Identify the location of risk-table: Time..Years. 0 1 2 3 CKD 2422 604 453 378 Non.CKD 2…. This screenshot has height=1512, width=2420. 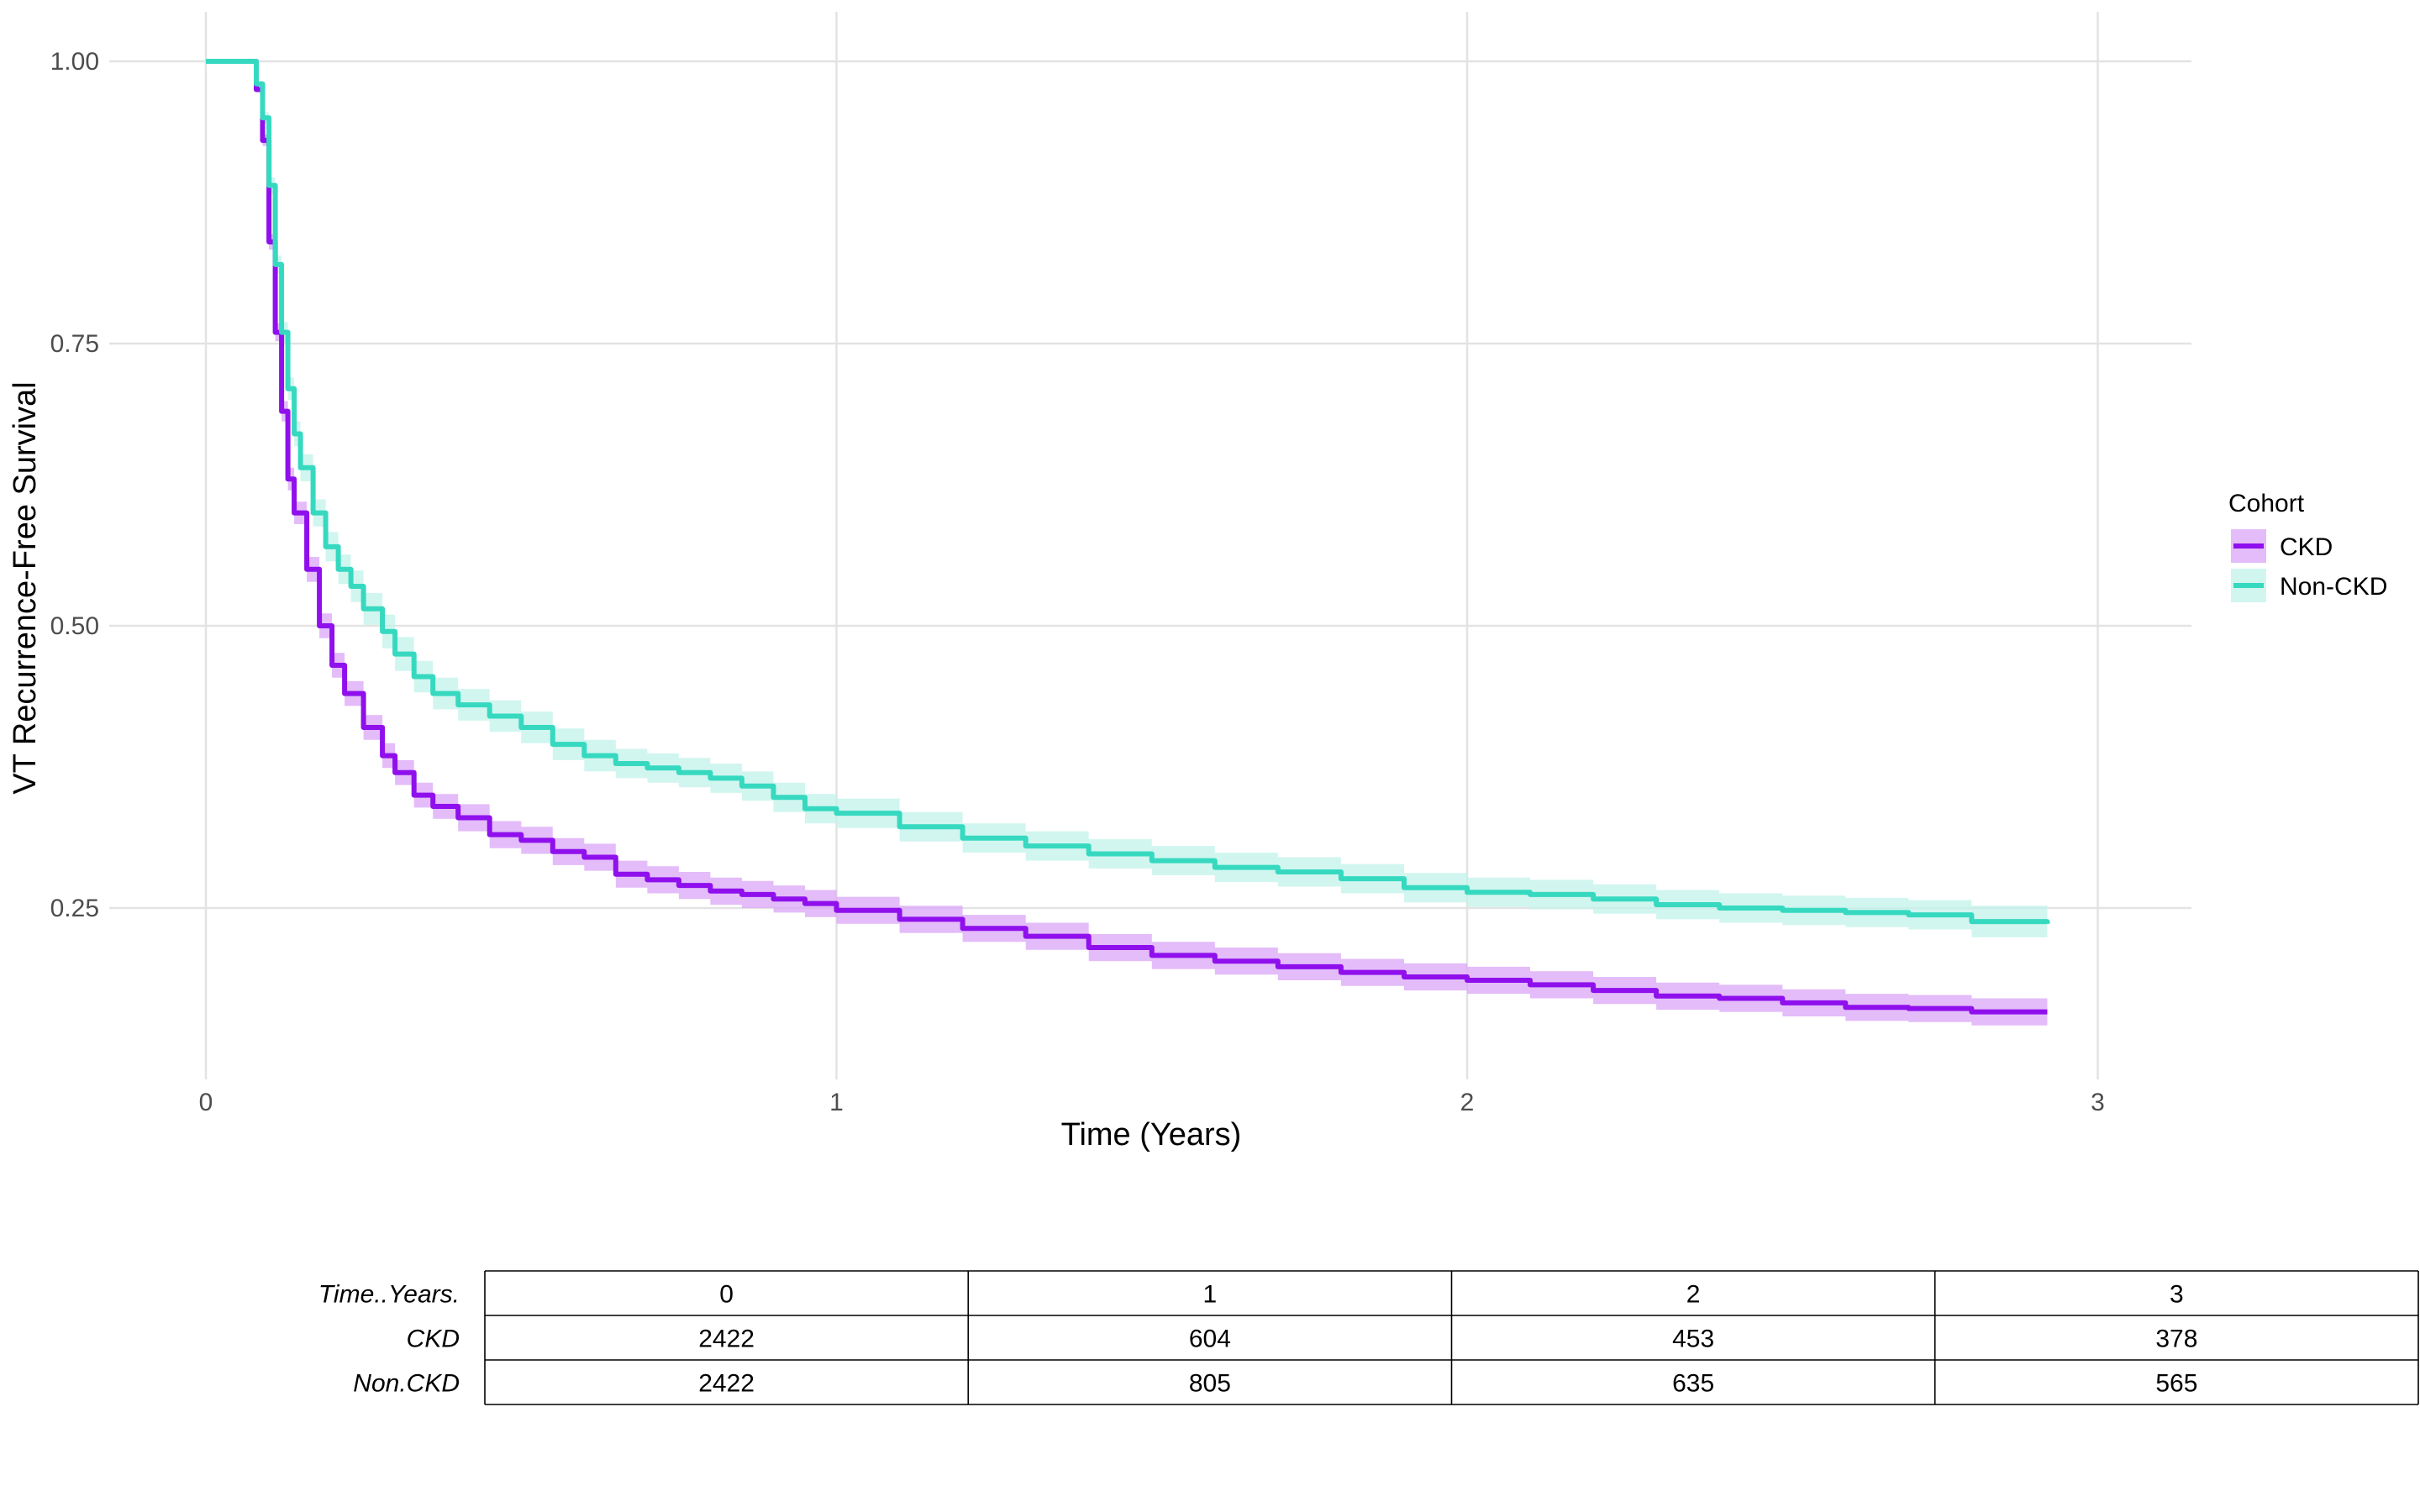
(1368, 1337).